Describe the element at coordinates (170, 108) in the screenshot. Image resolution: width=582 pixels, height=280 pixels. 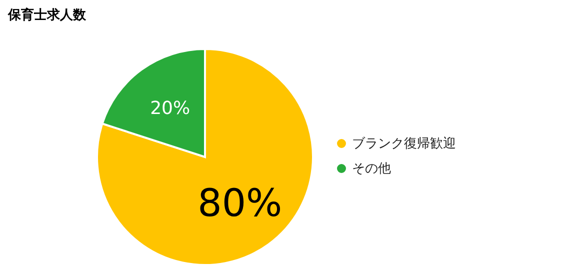
I see `data-label: 20%` at that location.